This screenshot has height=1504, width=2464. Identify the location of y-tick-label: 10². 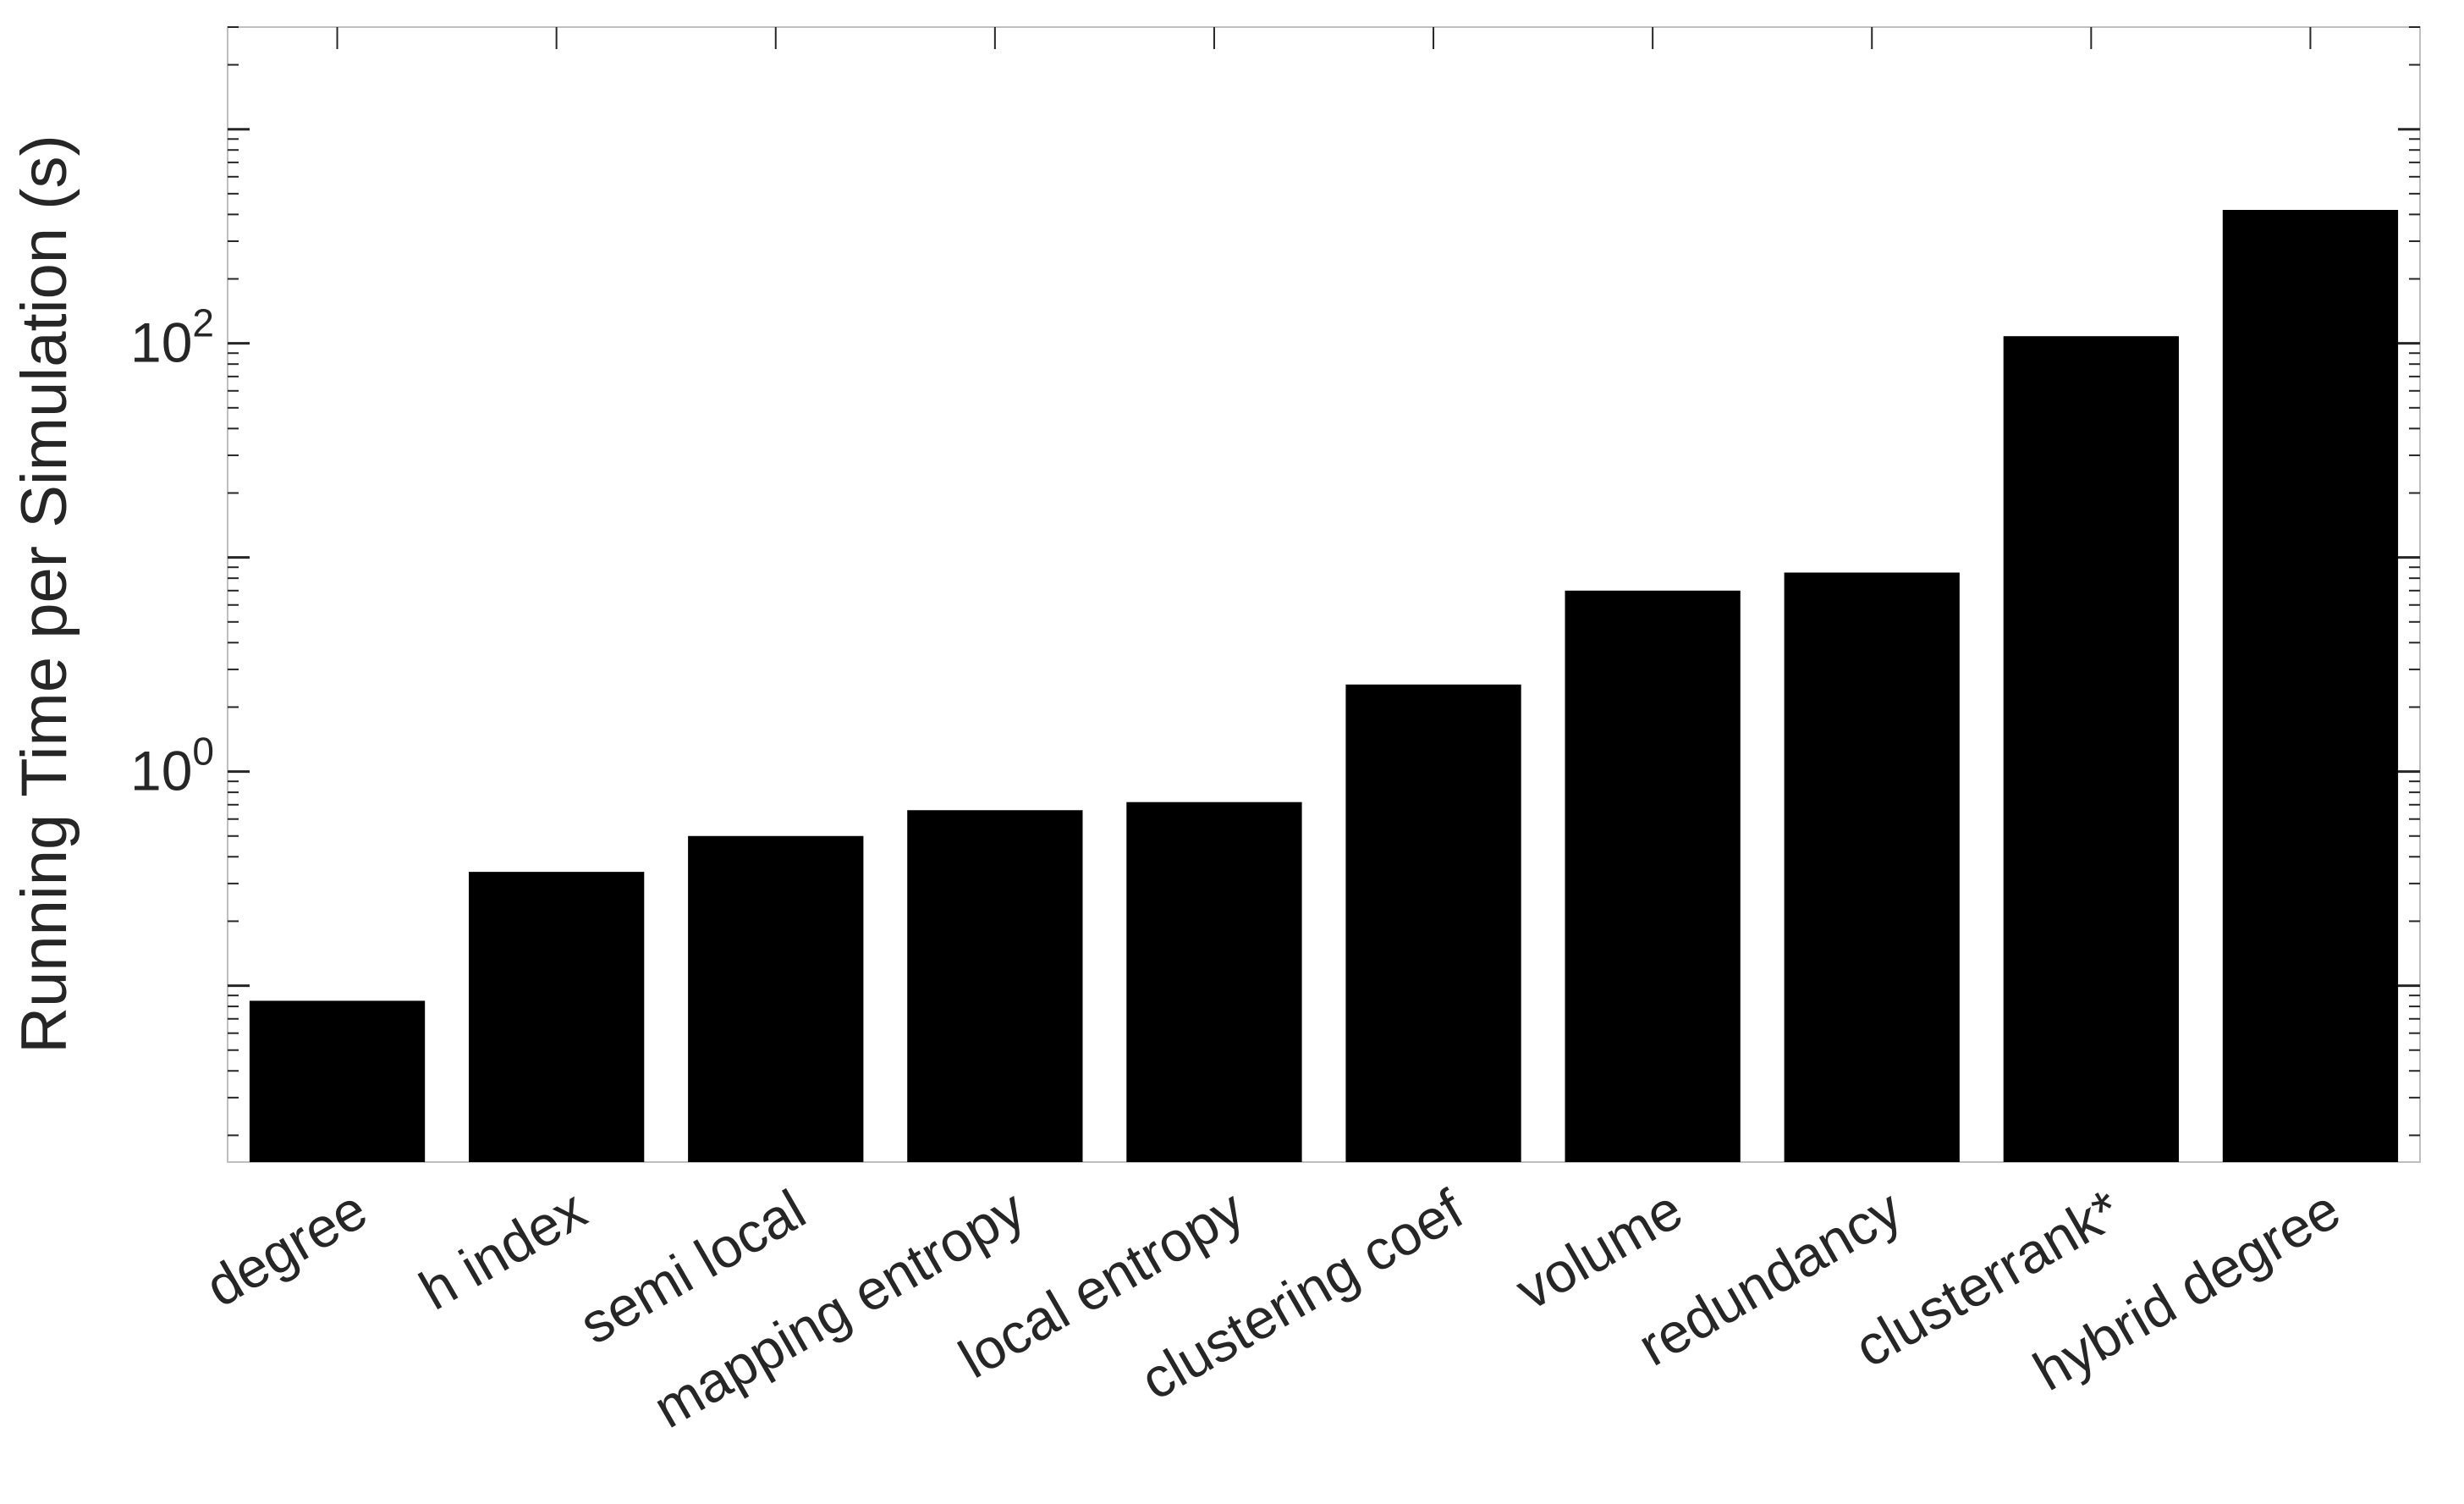
(172, 337).